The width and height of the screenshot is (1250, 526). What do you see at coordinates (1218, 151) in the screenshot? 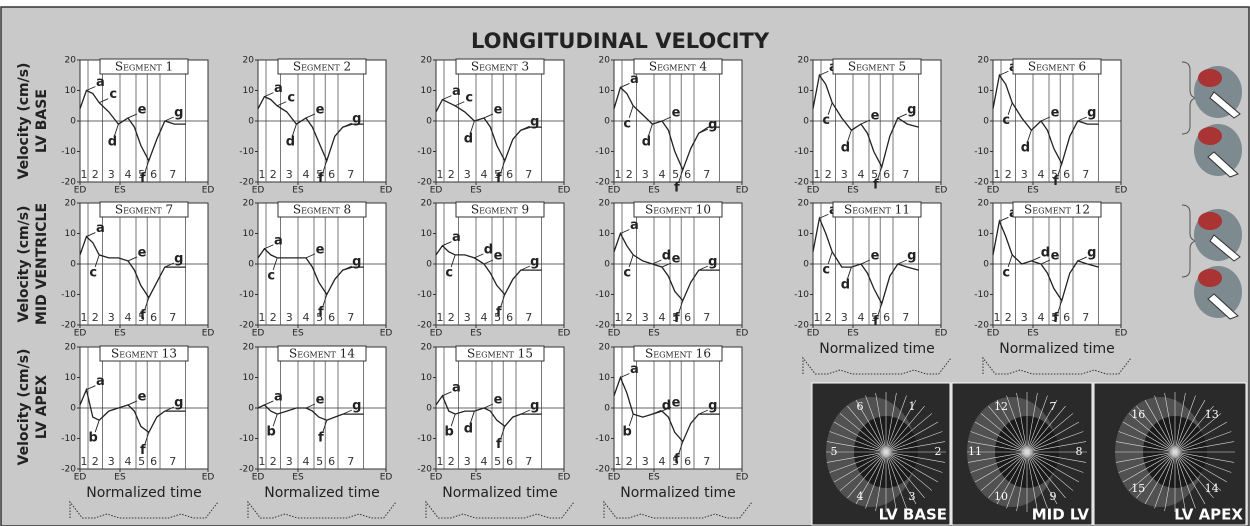
I see `heart` at bounding box center [1218, 151].